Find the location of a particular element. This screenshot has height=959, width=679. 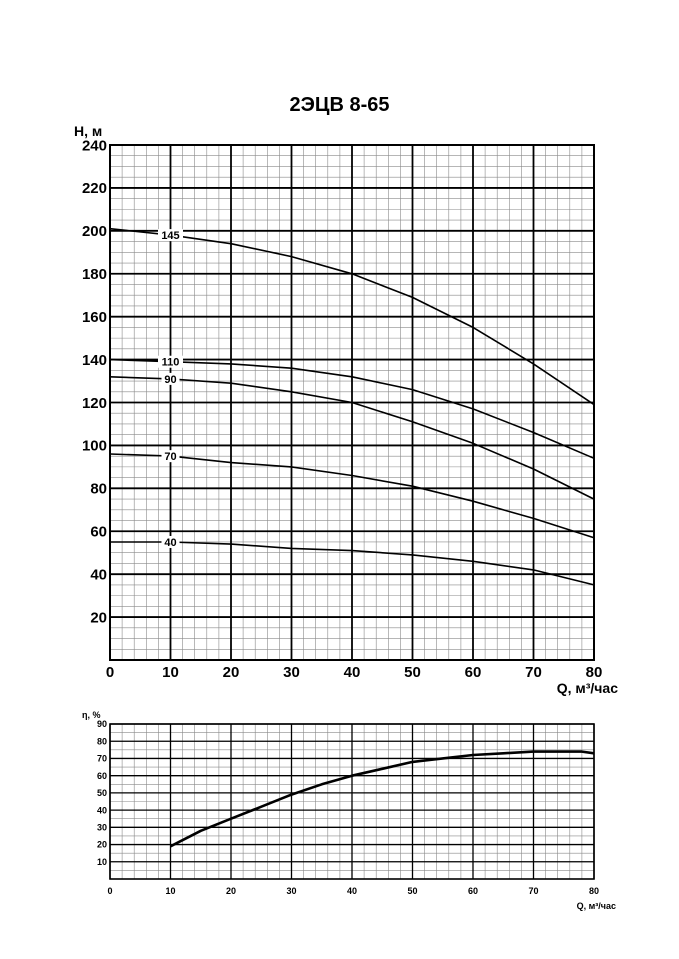

y-tick-label: 200 is located at coordinates (94, 231).